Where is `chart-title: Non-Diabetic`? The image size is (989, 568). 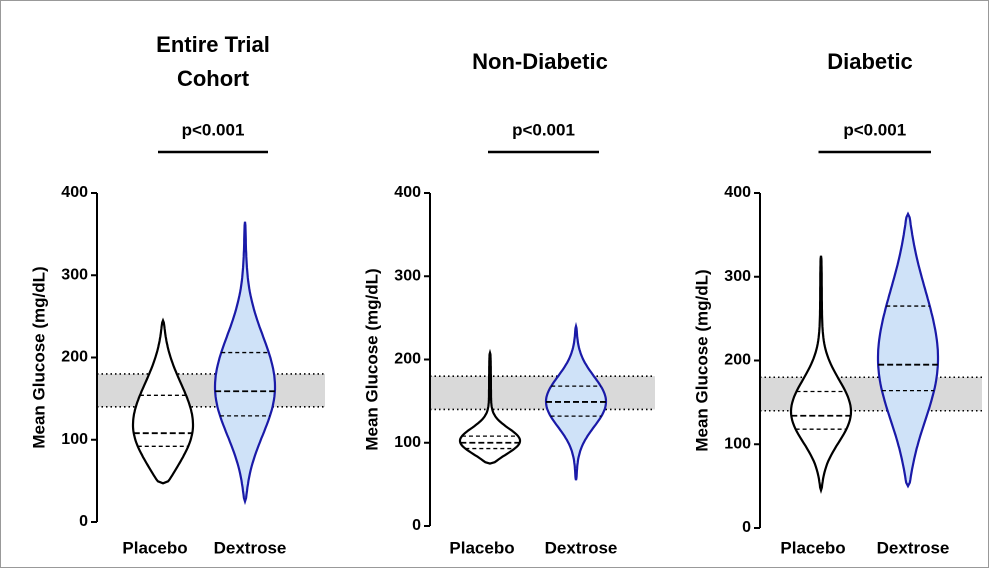
chart-title: Non-Diabetic is located at coordinates (540, 61).